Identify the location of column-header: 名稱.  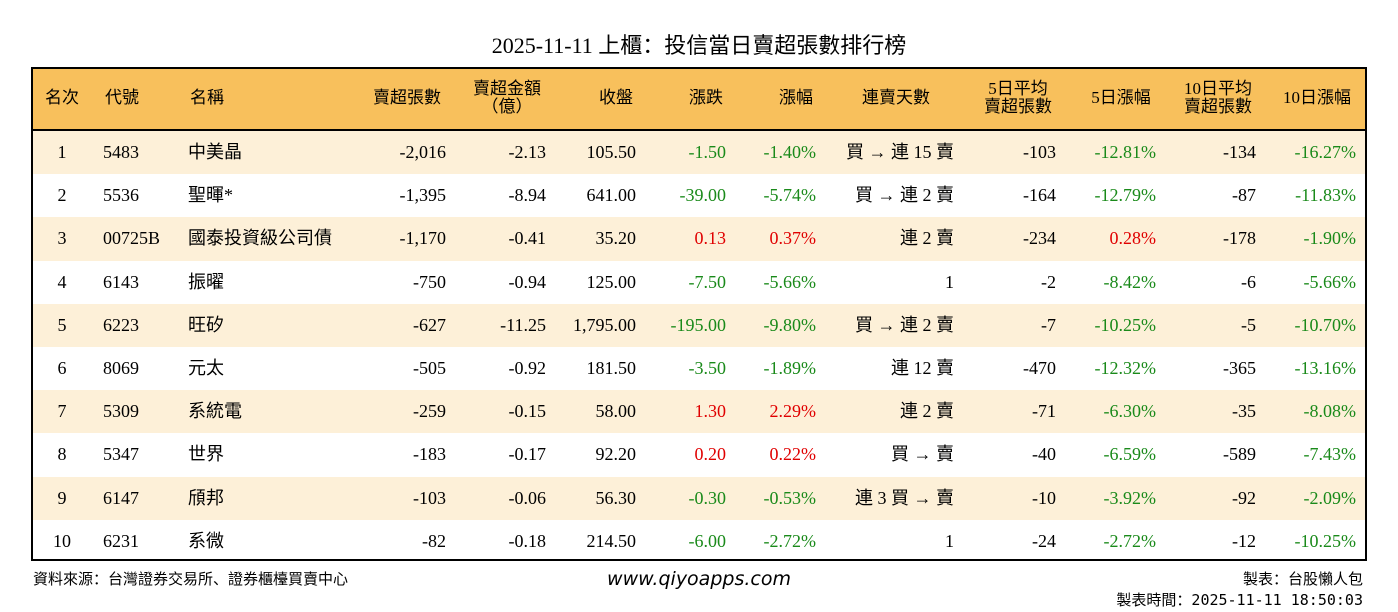
(207, 97).